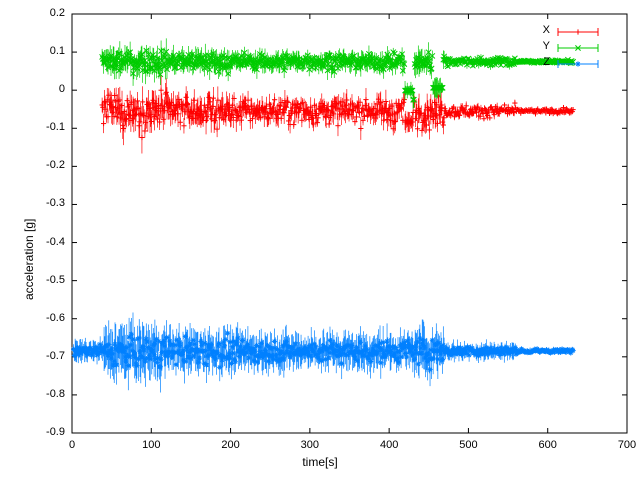 This screenshot has width=640, height=480. What do you see at coordinates (323, 352) in the screenshot?
I see `series-Z` at bounding box center [323, 352].